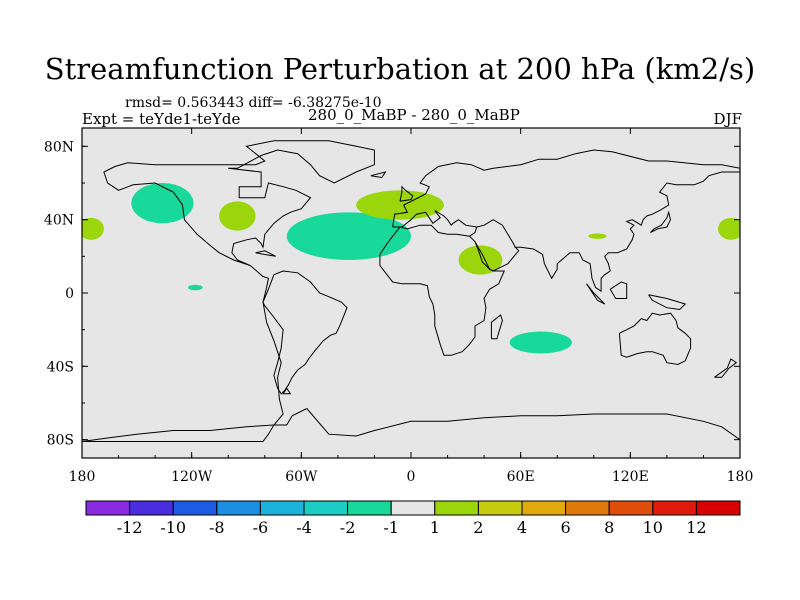 The image size is (800, 600). Describe the element at coordinates (435, 527) in the screenshot. I see `colorbar-label: 1` at that location.